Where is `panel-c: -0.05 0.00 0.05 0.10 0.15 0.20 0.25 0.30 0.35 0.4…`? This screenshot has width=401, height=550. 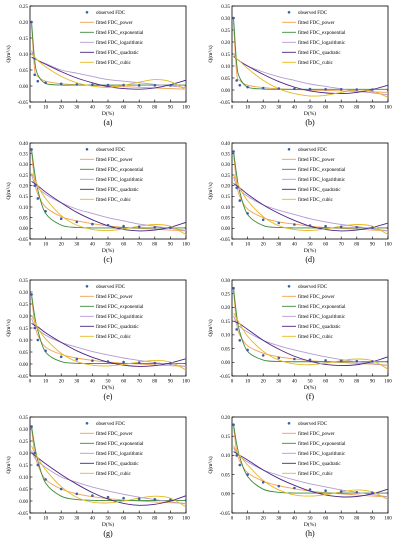
panel-c: -0.05 0.00 0.05 0.10 0.15 0.20 0.25 0.30 0.35 0.4… is located at coordinates (97, 203).